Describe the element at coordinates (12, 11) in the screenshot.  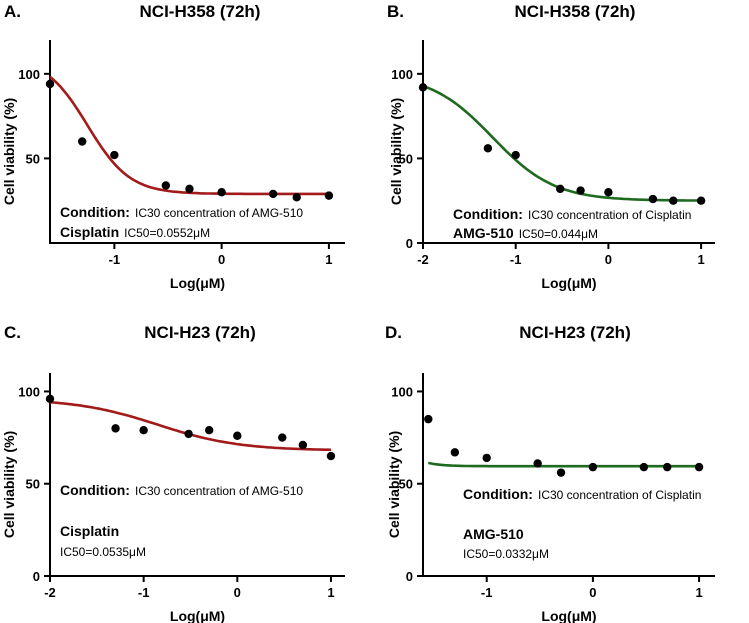
I see `panel-letter: A.` at that location.